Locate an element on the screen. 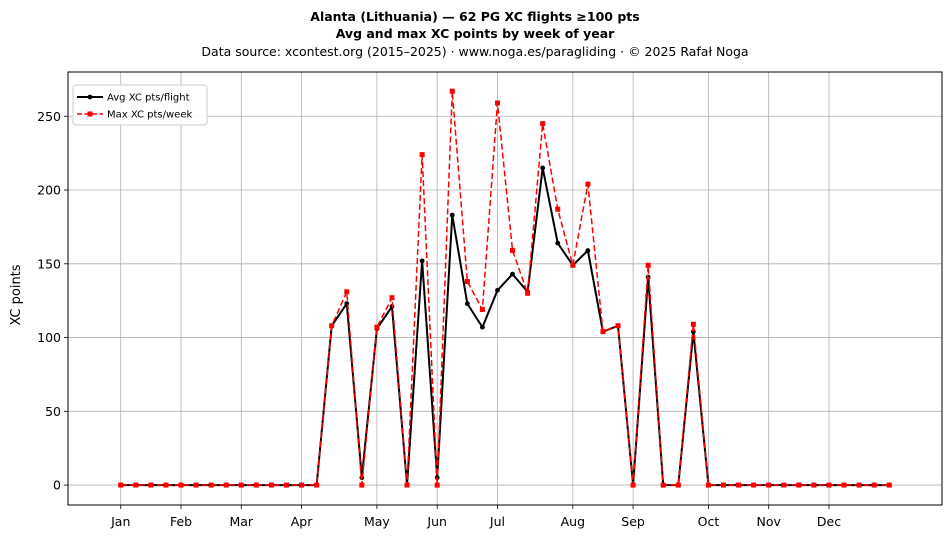 This screenshot has width=950, height=539. y-tick-label: 0 is located at coordinates (57, 485).